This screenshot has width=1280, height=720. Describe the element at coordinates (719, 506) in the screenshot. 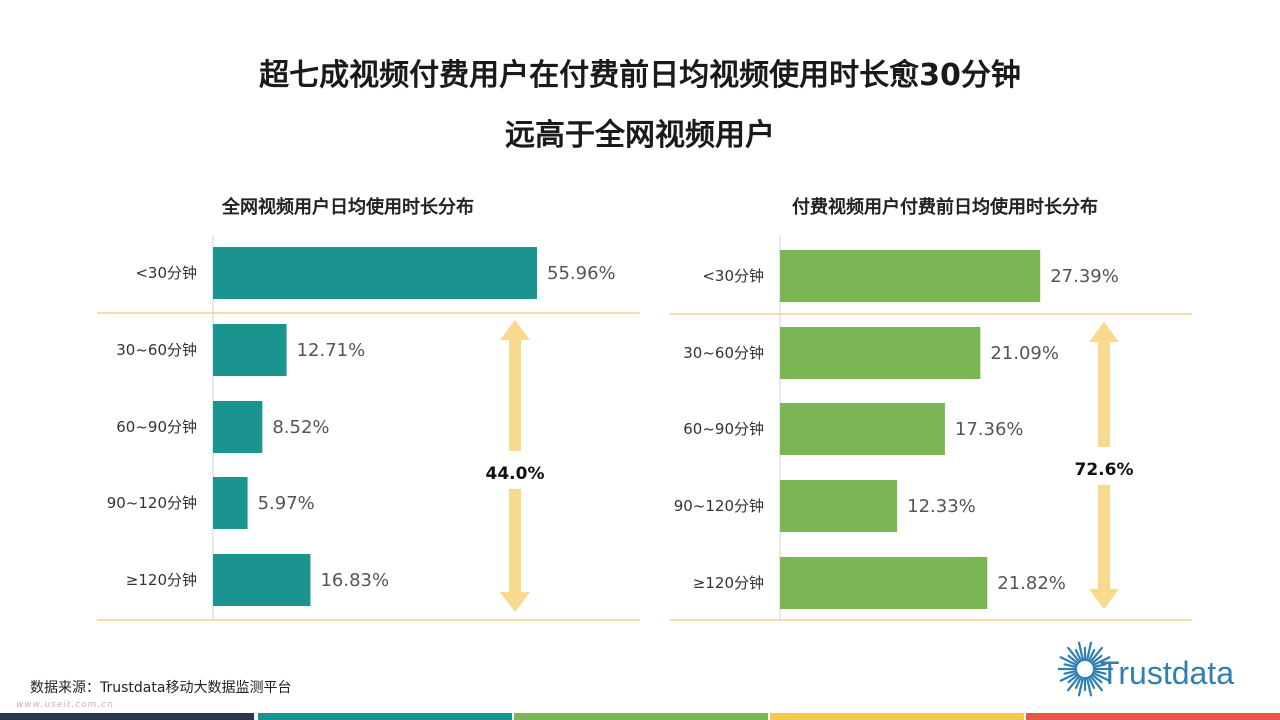

I see `right-category-label-3: 90~120分钟` at that location.